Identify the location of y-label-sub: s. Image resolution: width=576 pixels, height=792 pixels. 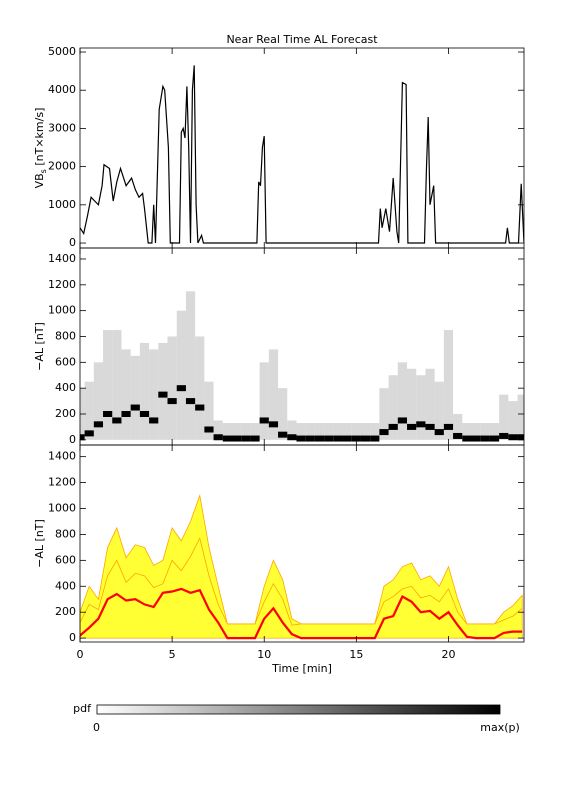
(43, 171).